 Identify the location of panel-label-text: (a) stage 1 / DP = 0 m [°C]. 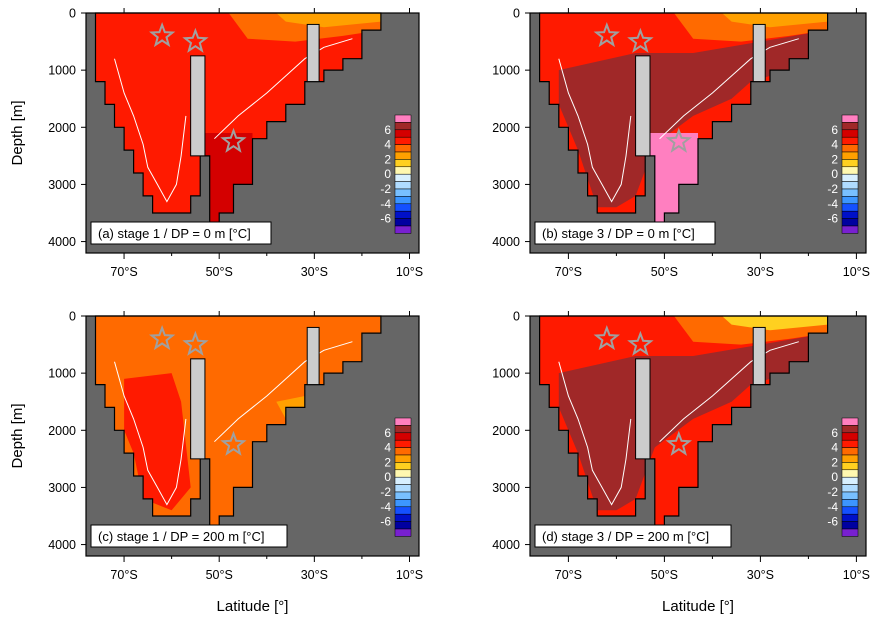
(174, 233).